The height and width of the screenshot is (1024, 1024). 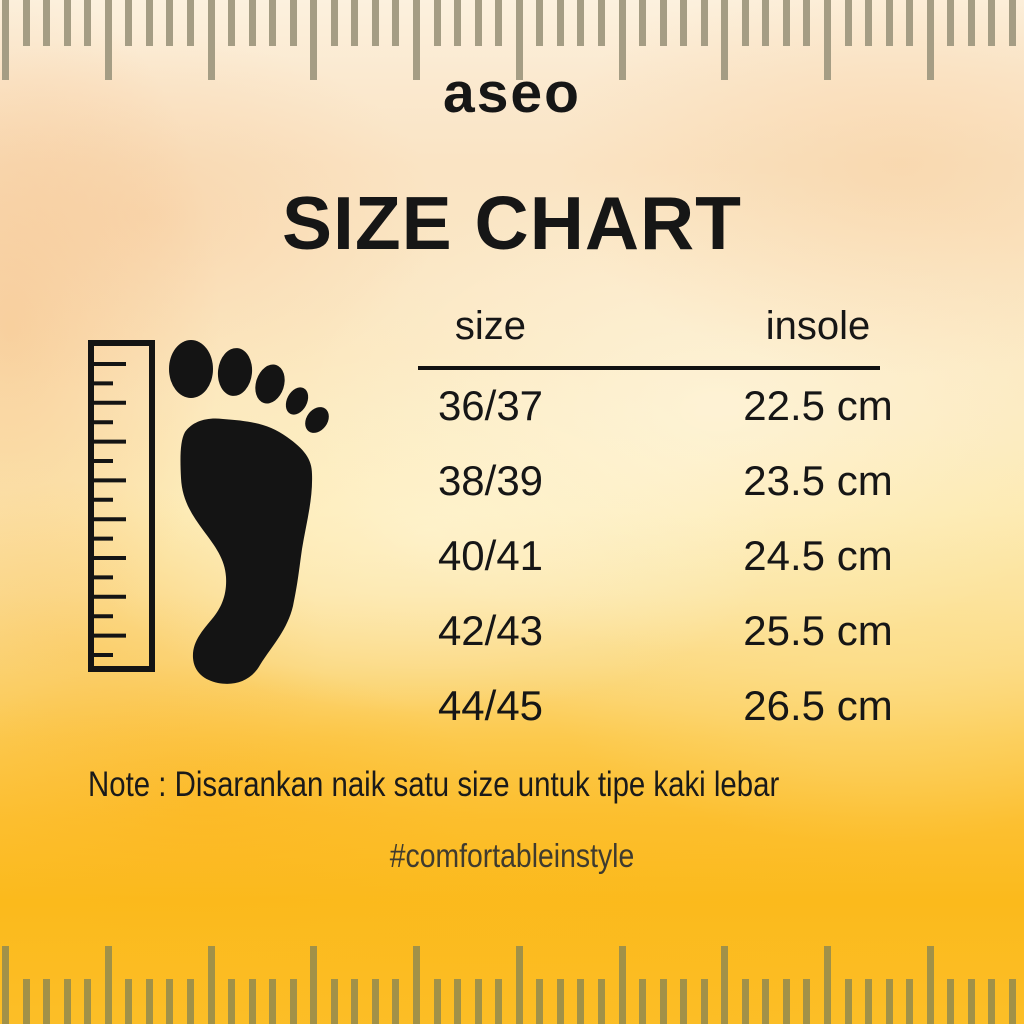 What do you see at coordinates (512, 41) in the screenshot?
I see `ruler-ticks-top` at bounding box center [512, 41].